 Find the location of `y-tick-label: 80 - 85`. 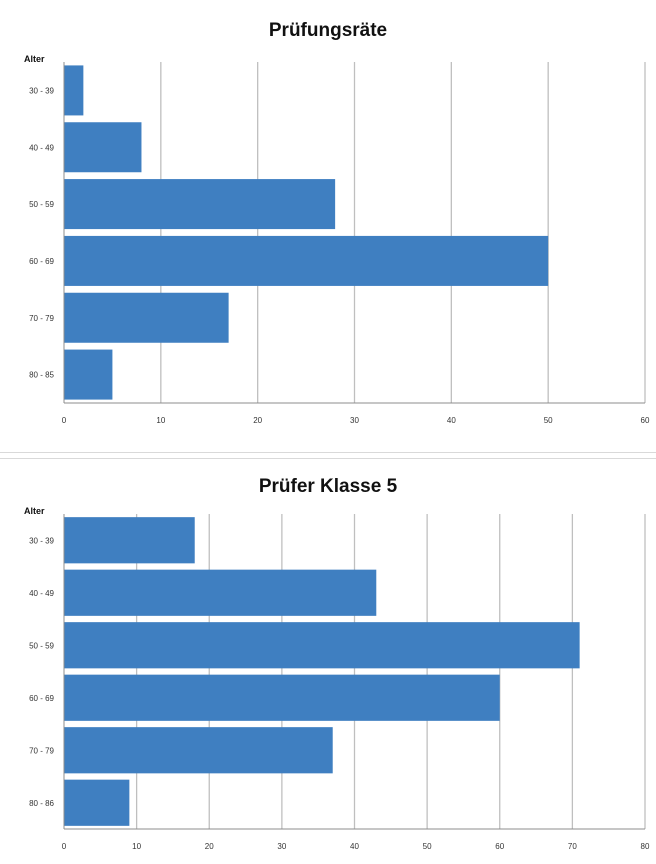

y-tick-label: 80 - 85 is located at coordinates (41, 375).